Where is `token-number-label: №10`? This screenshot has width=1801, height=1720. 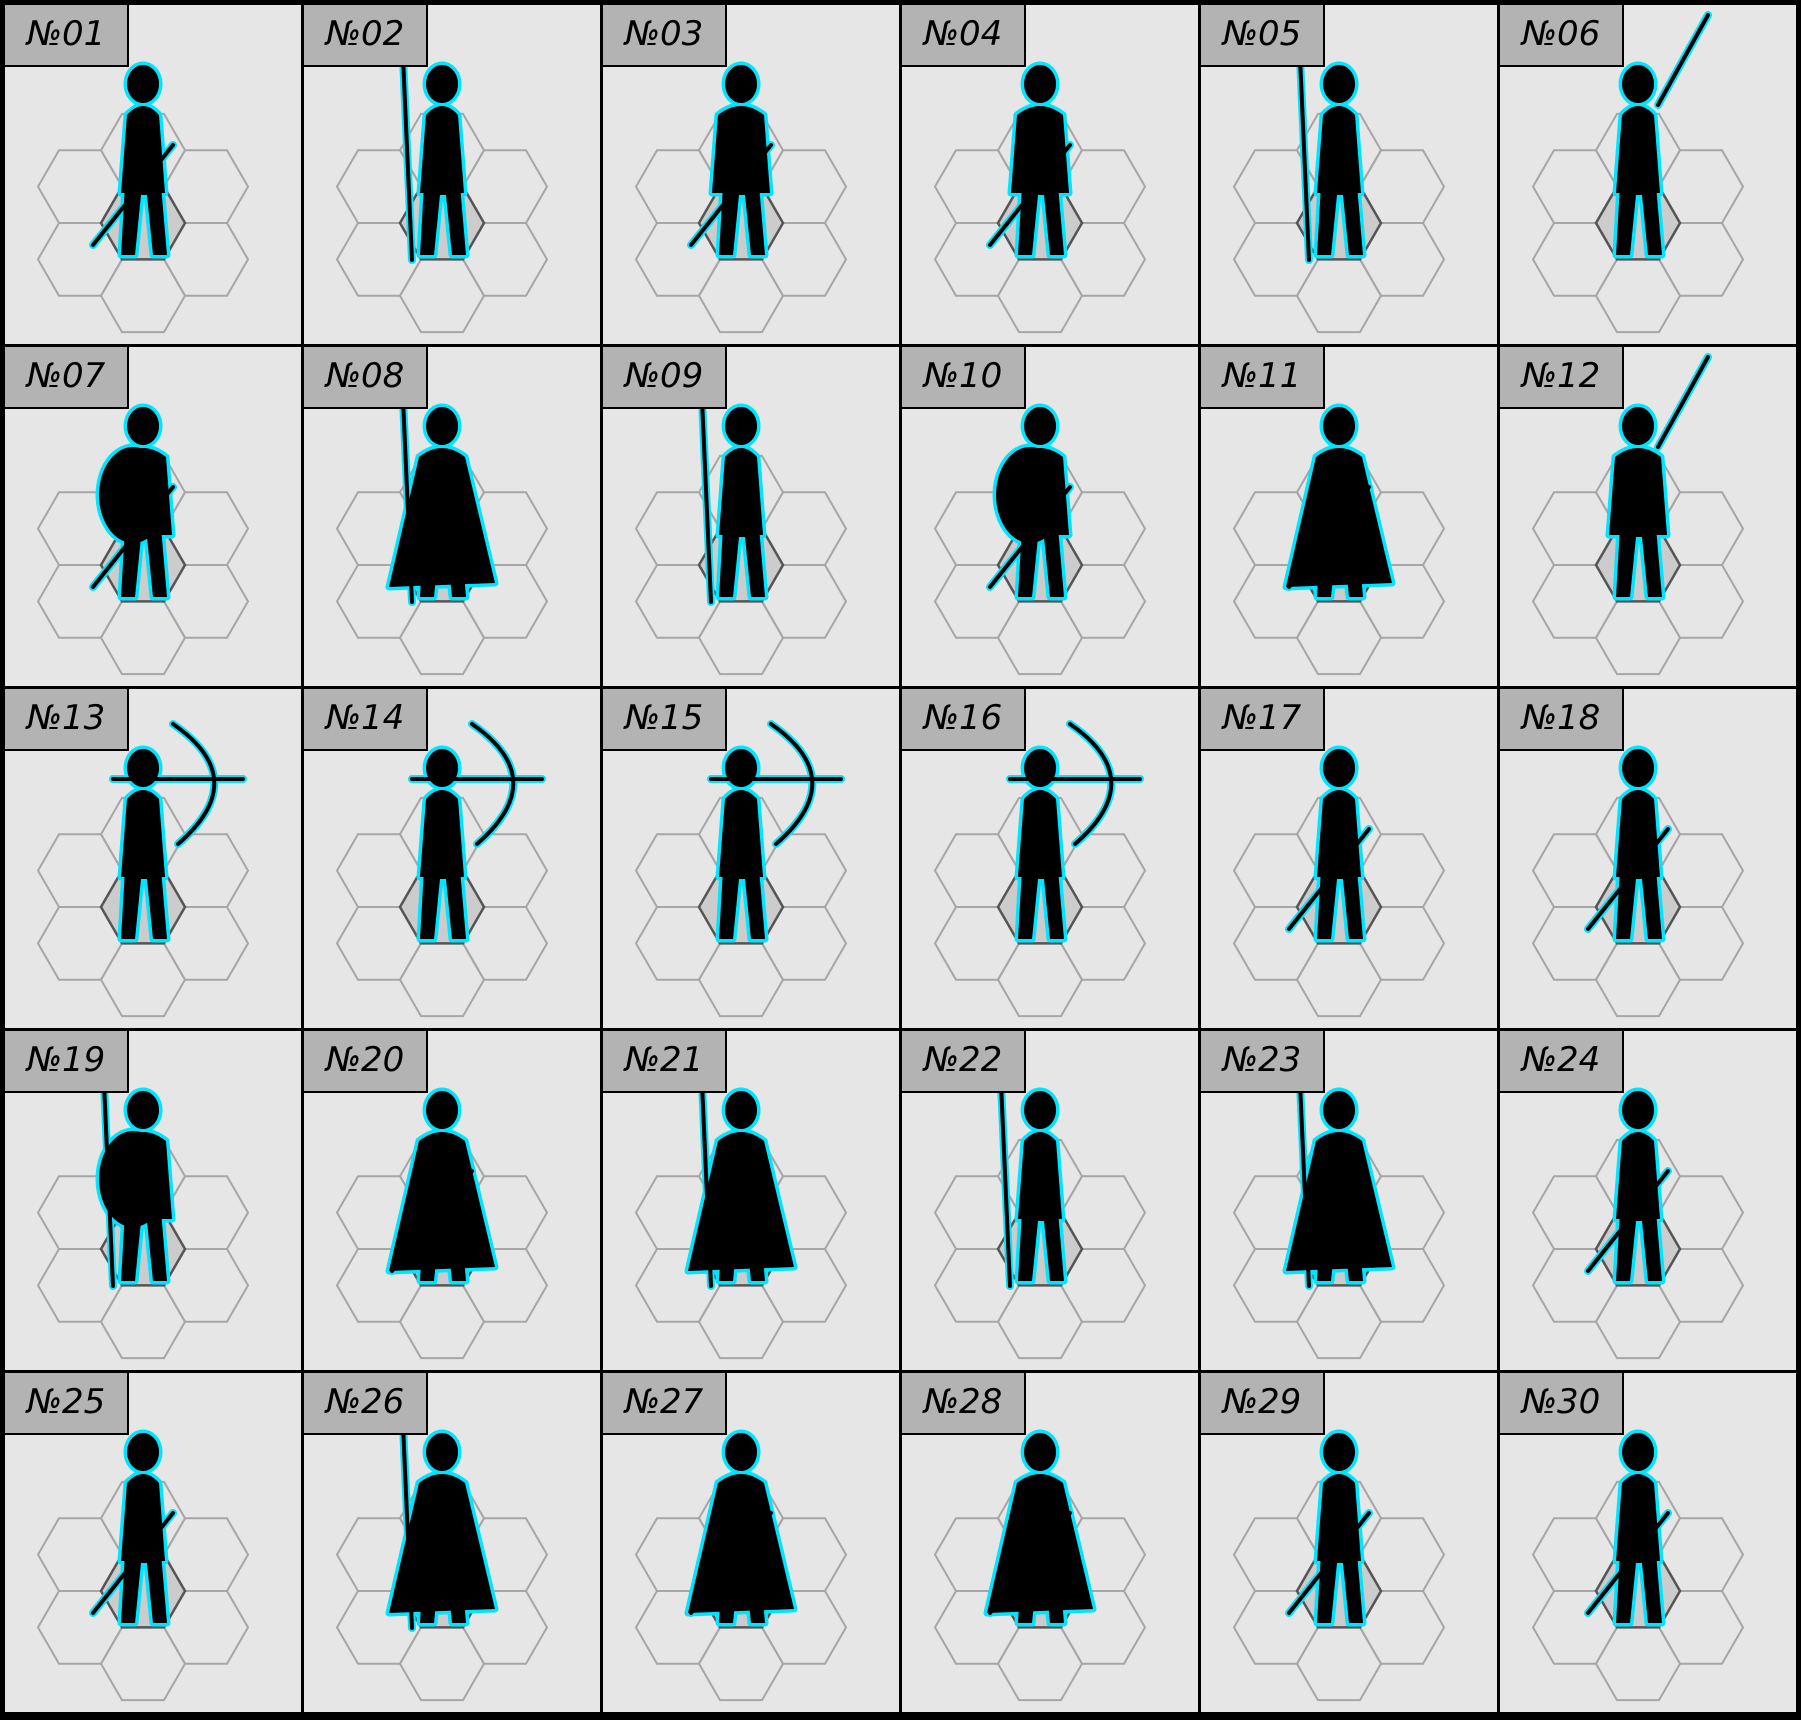 token-number-label: №10 is located at coordinates (964, 378).